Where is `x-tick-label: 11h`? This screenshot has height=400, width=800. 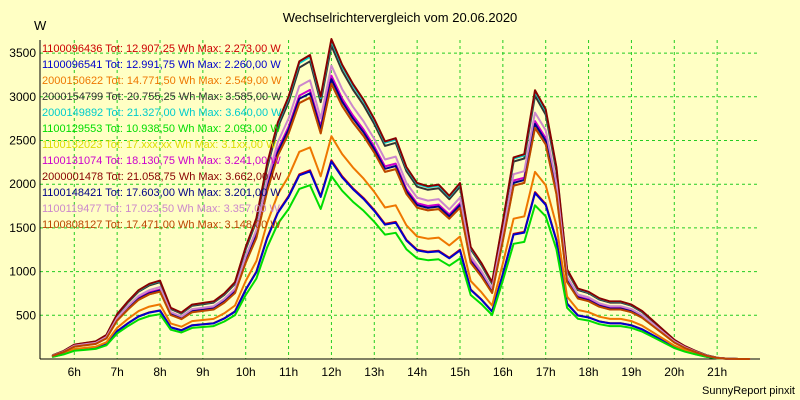 x-tick-label: 11h is located at coordinates (288, 372).